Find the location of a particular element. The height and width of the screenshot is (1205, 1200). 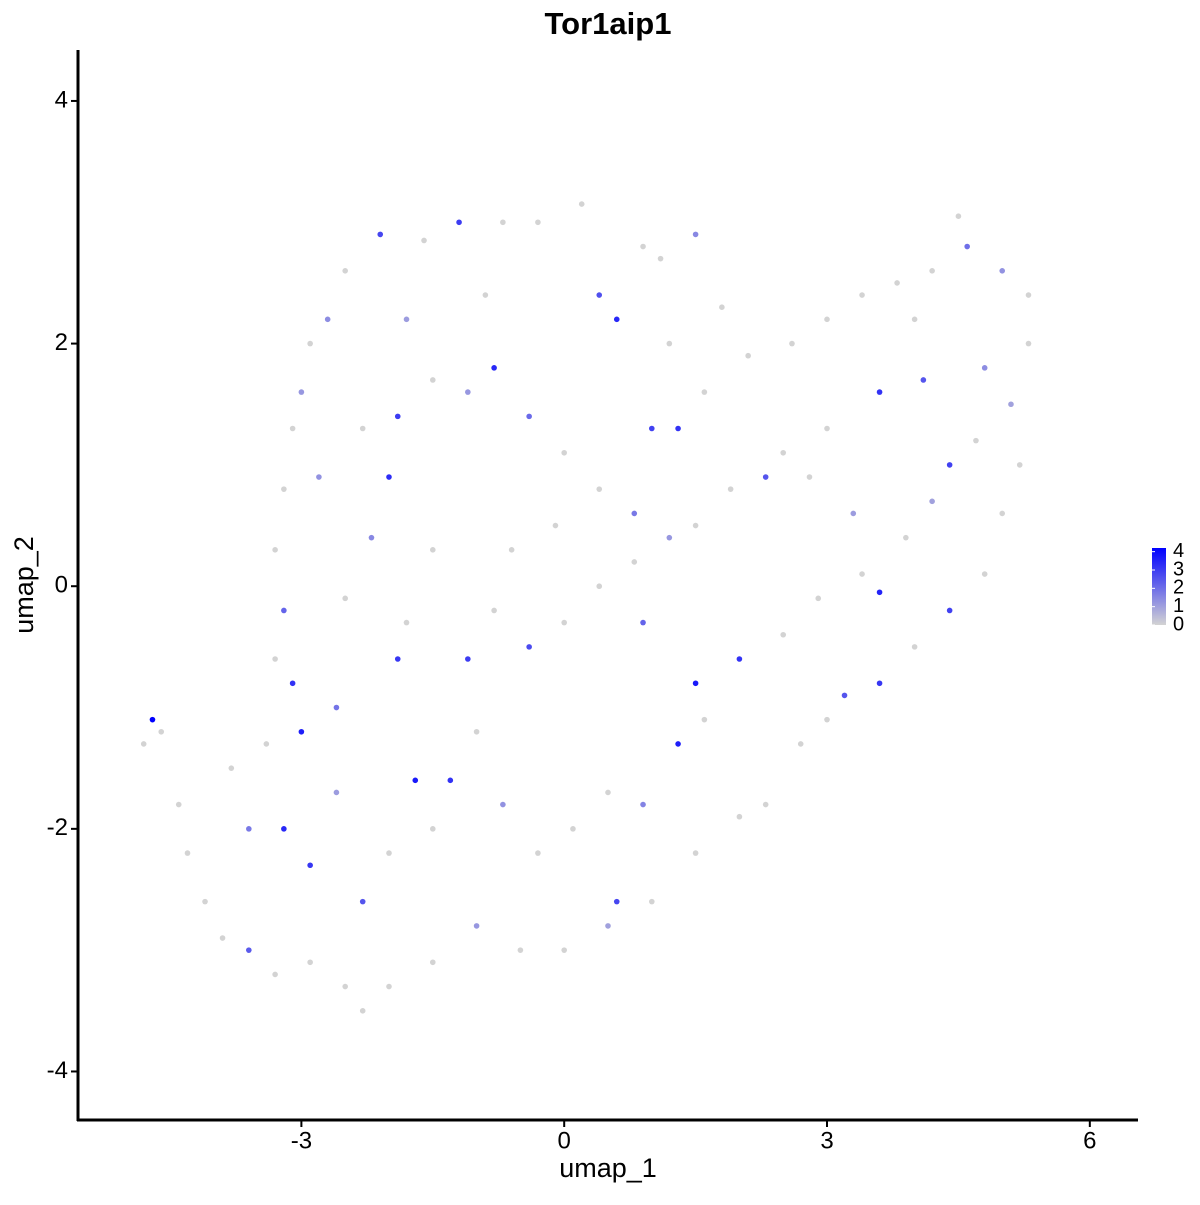

y-axis-label: umap_2 is located at coordinates (24, 585).